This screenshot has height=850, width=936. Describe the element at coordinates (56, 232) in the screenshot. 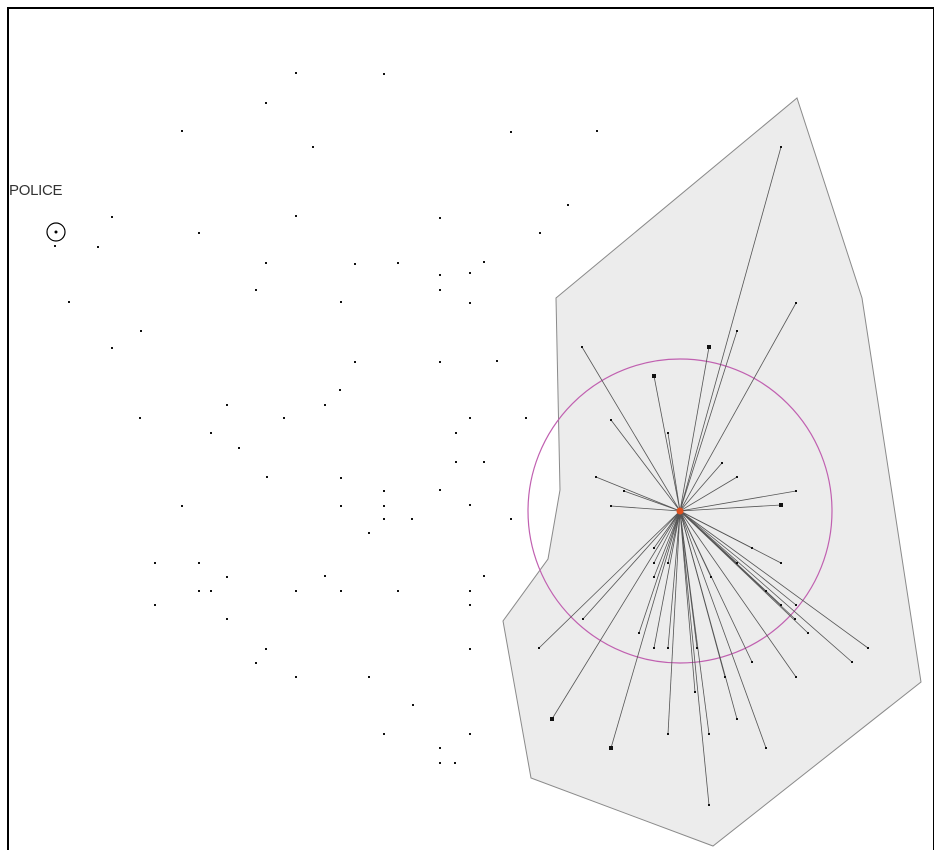

I see `police-station-icon` at that location.